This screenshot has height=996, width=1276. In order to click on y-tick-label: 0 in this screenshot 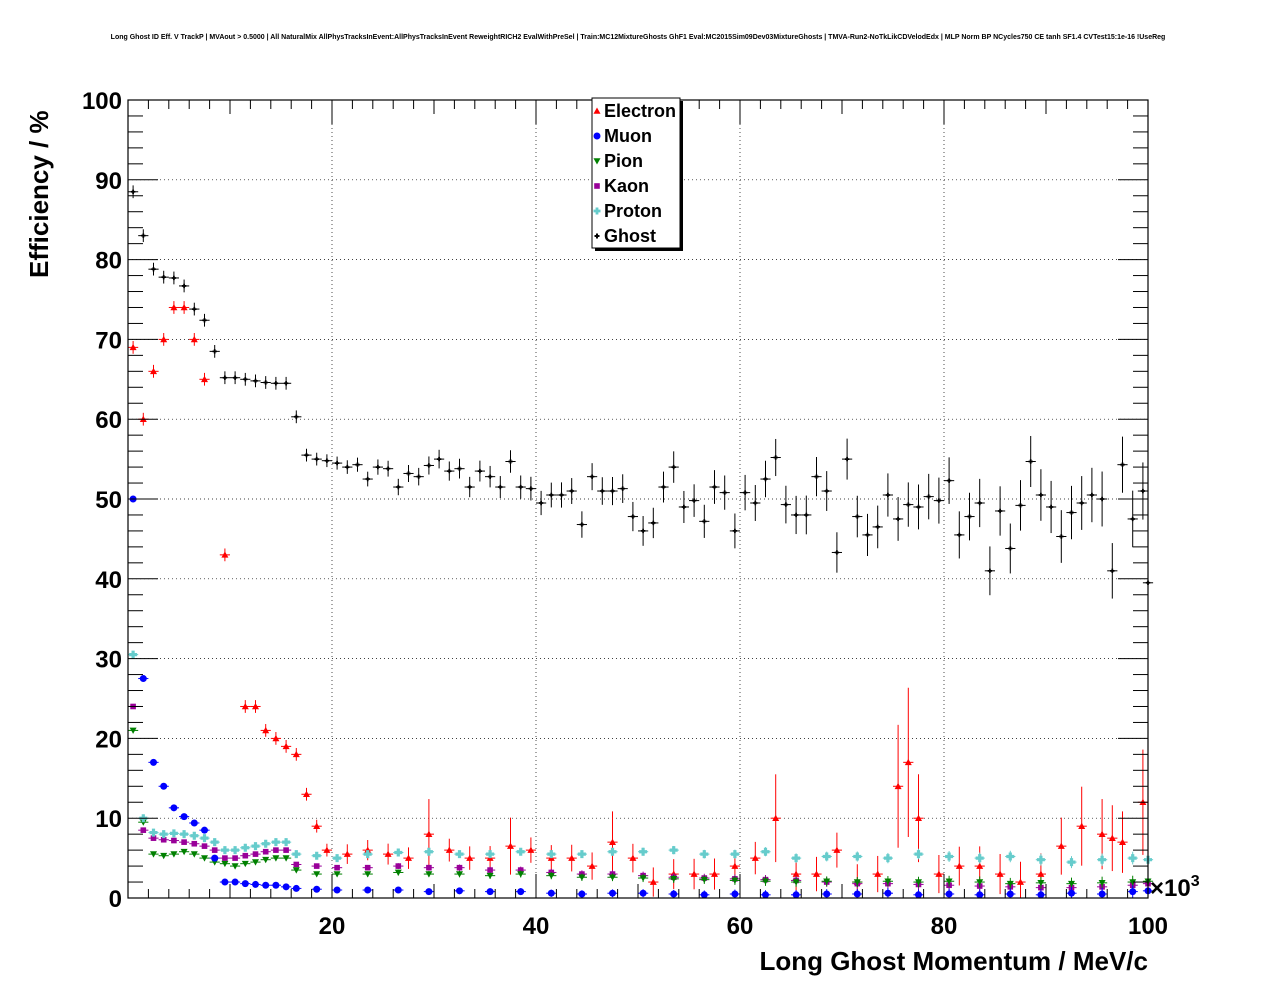, I will do `click(115, 899)`.